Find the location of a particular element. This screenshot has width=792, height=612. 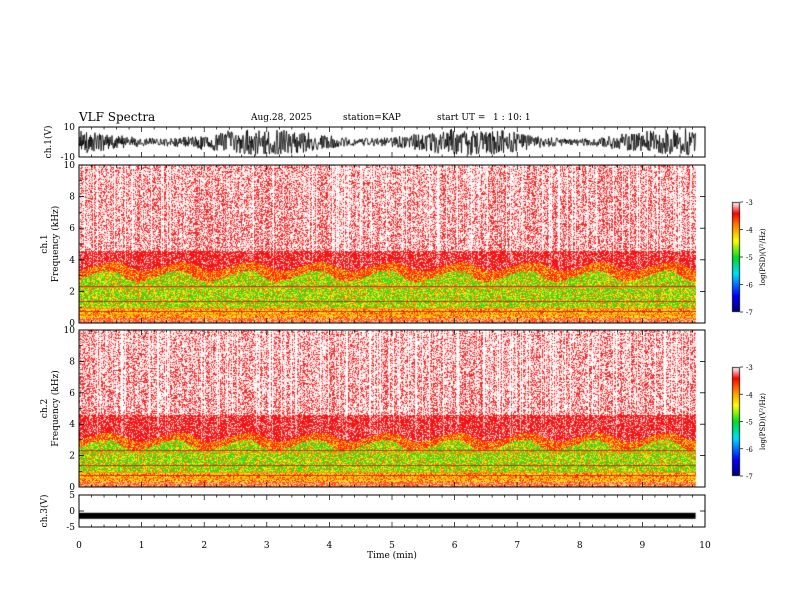

ch2-spec-ytick-label: 0 is located at coordinates (72, 488).